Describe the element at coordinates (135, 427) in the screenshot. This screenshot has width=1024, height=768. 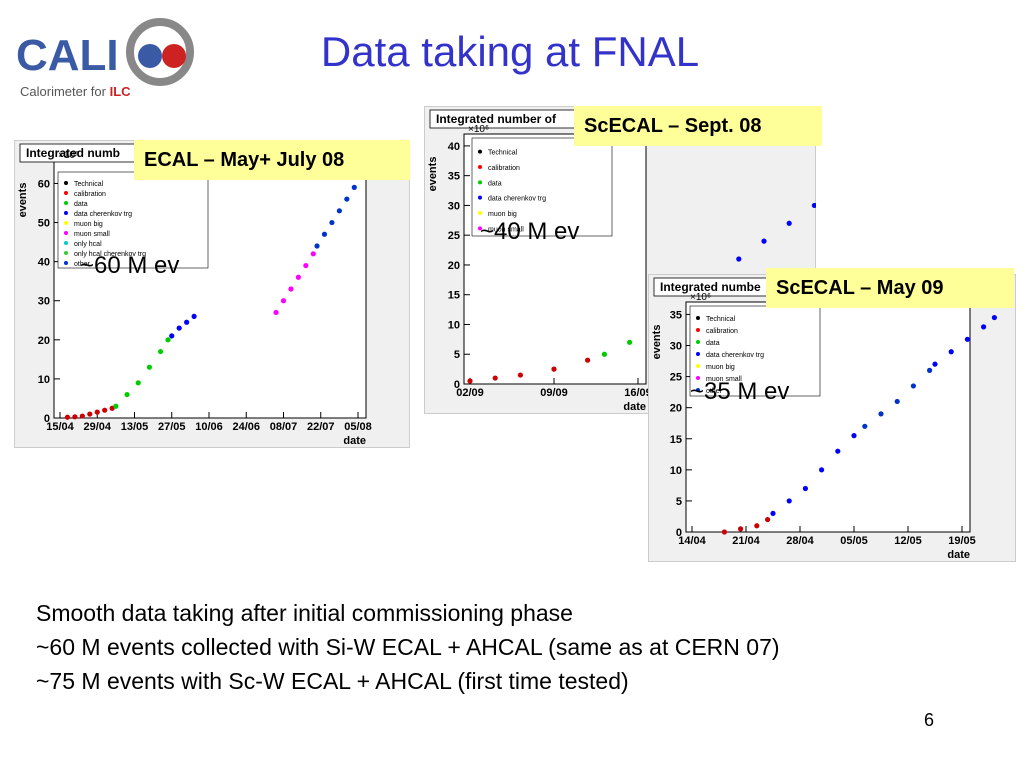
I see `x-tick-label: 13/05` at that location.